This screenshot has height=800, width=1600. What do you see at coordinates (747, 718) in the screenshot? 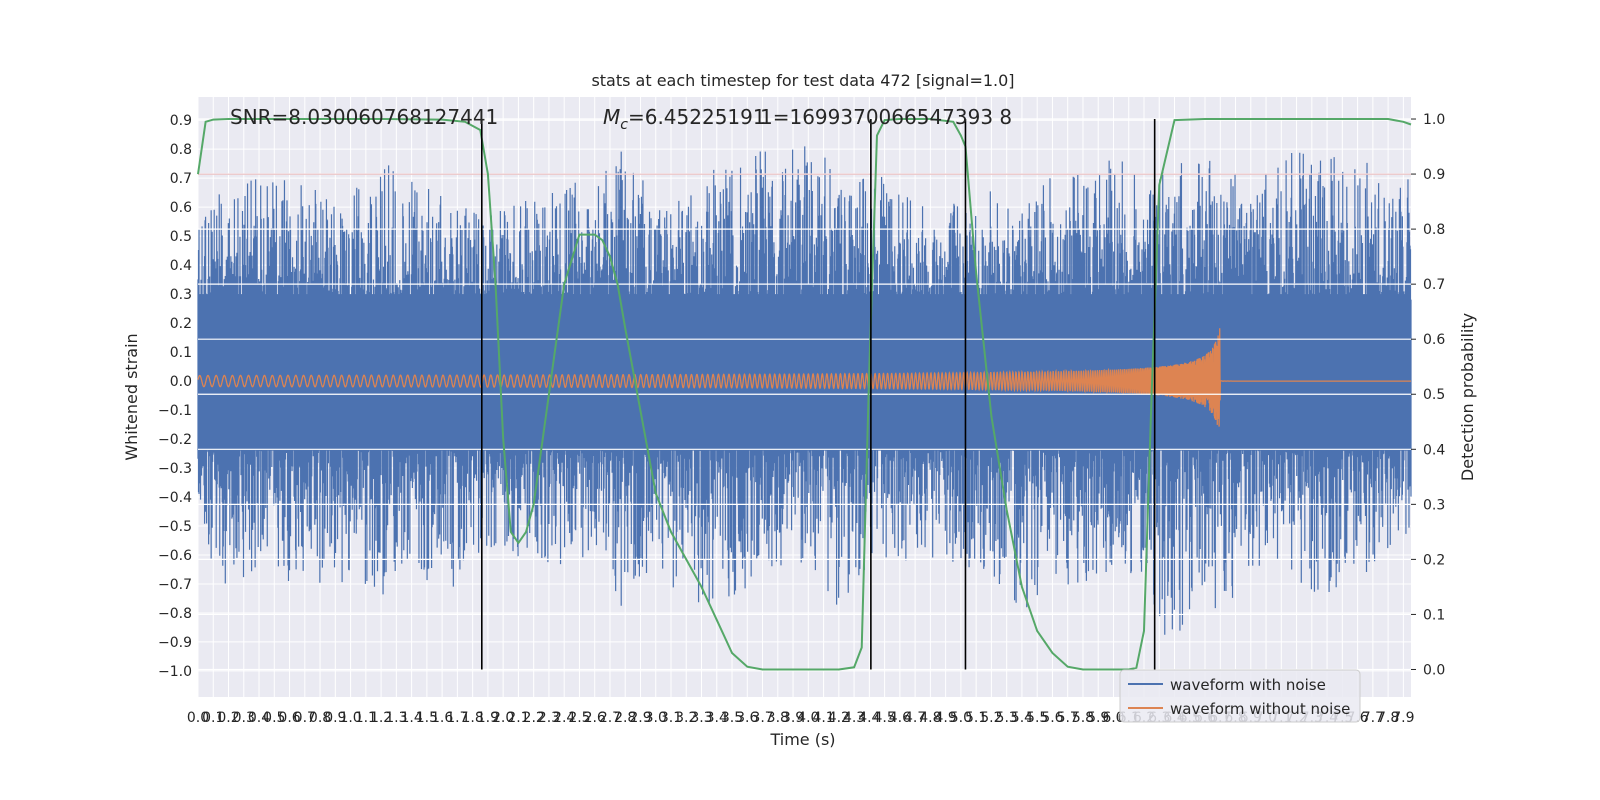
I see `x-tick-label: 3.6` at bounding box center [747, 718].